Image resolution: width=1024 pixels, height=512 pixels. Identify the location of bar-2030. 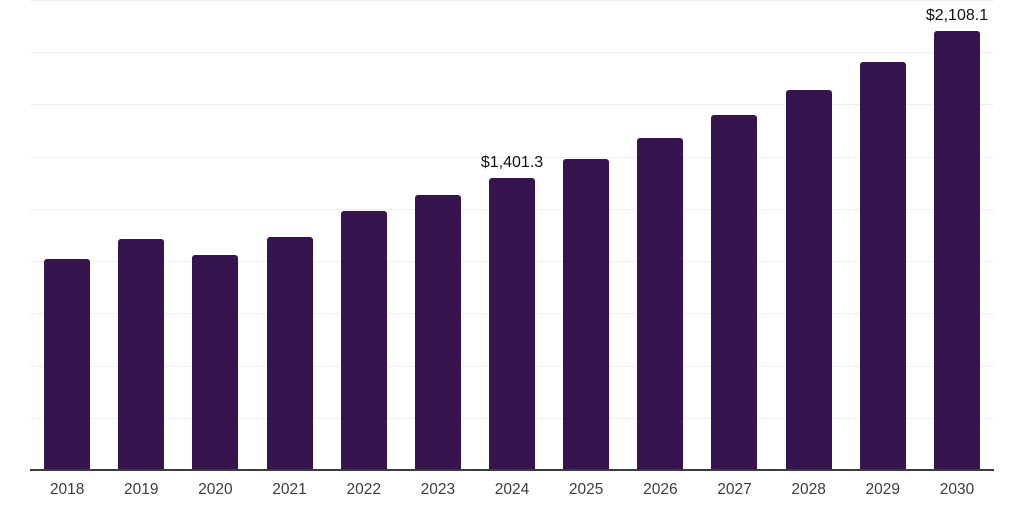
(956, 250).